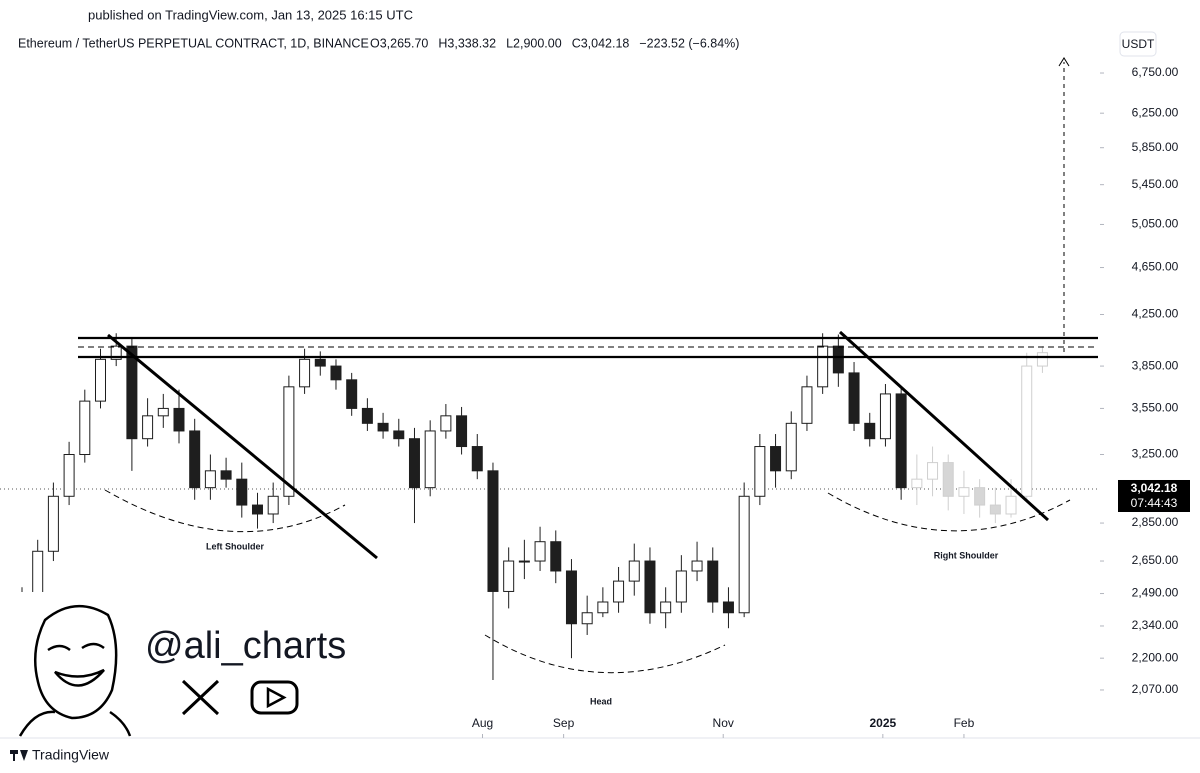 The height and width of the screenshot is (773, 1200). Describe the element at coordinates (601, 701) in the screenshot. I see `annotation: Head` at that location.